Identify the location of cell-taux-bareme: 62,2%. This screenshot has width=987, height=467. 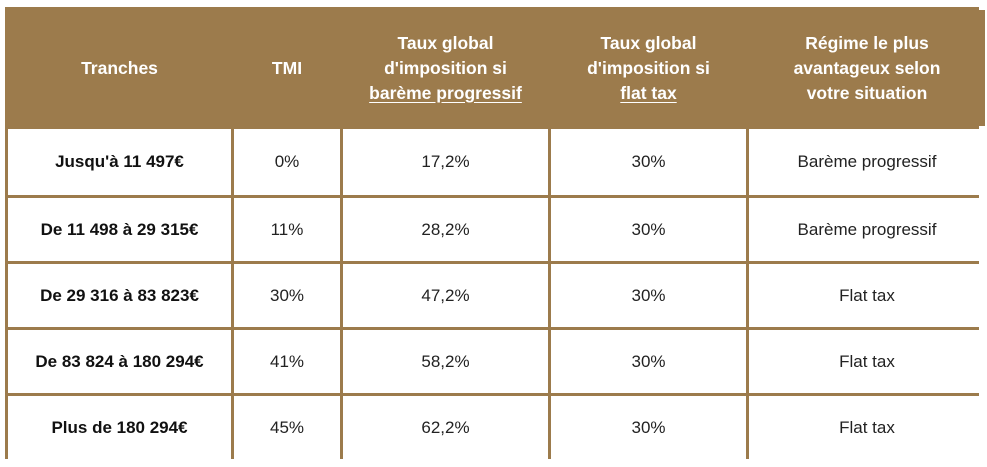
(445, 427).